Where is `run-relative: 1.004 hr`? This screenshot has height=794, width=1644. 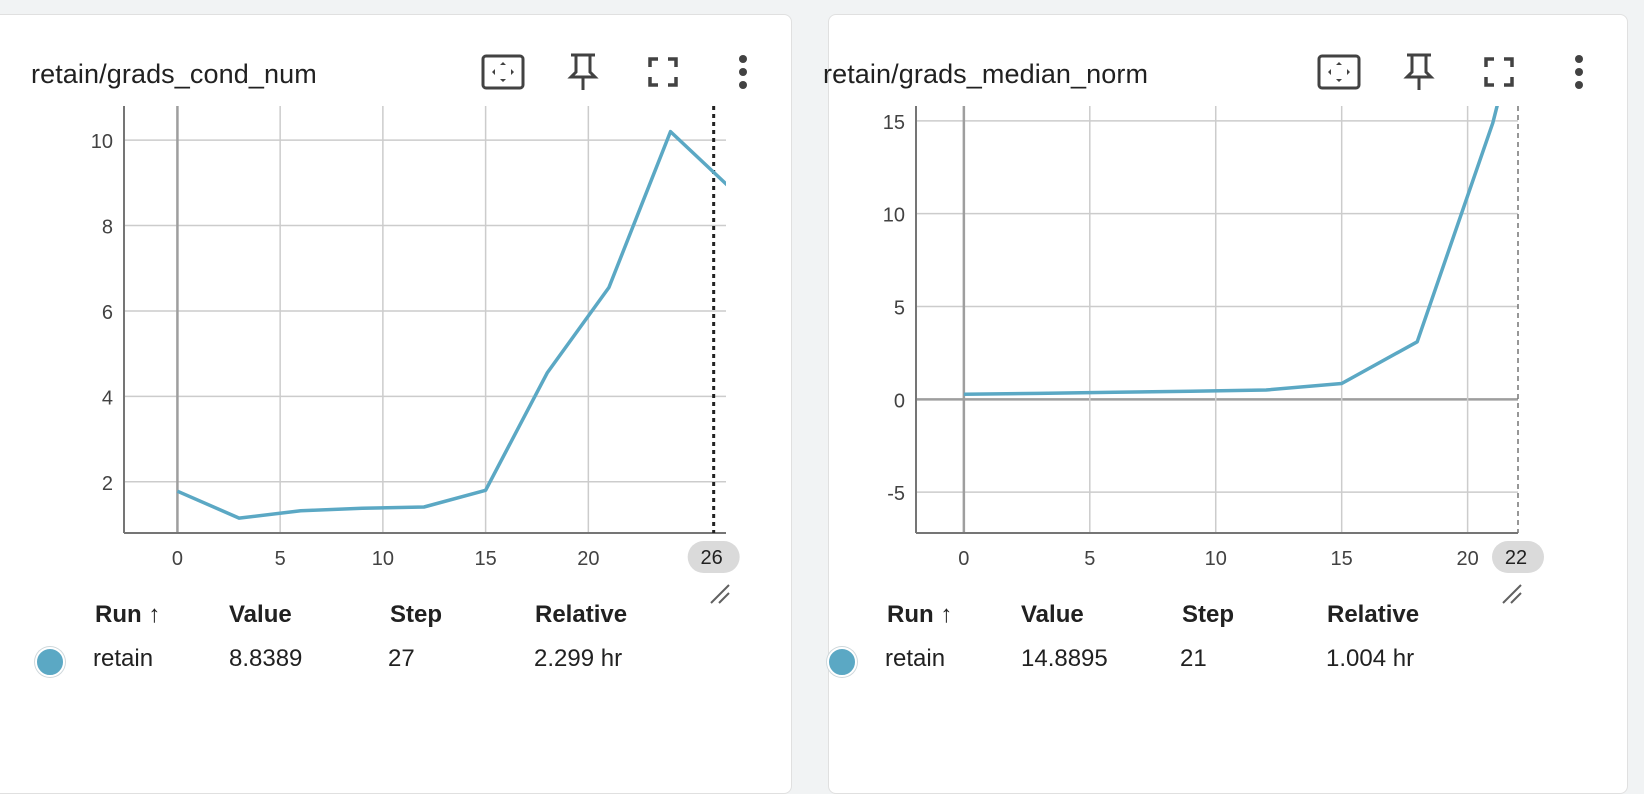 run-relative: 1.004 hr is located at coordinates (1370, 659).